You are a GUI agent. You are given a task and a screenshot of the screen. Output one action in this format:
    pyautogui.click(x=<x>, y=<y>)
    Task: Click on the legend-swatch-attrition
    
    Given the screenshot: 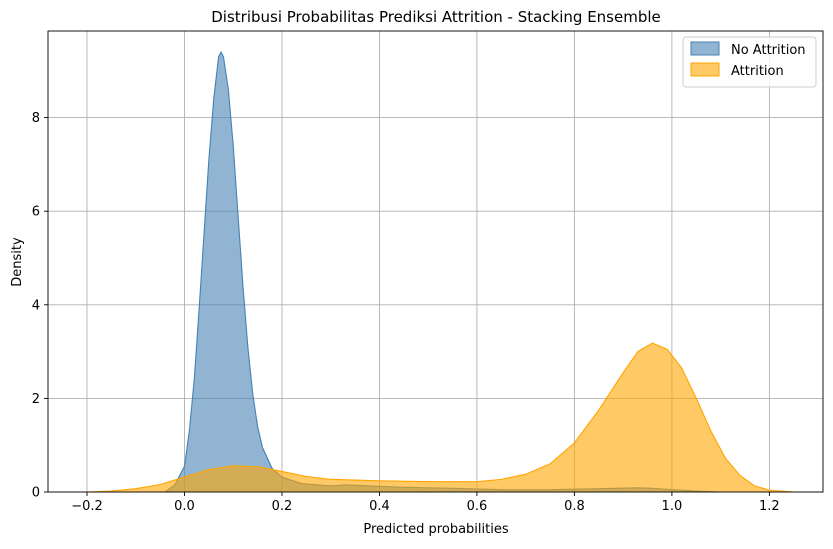 What is the action you would take?
    pyautogui.click(x=705, y=69)
    